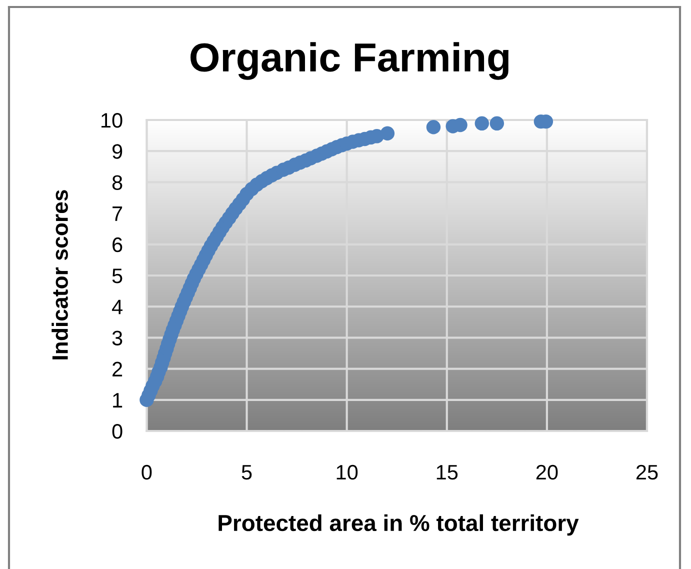 The height and width of the screenshot is (569, 691). I want to click on x-tick-label: 10, so click(347, 472).